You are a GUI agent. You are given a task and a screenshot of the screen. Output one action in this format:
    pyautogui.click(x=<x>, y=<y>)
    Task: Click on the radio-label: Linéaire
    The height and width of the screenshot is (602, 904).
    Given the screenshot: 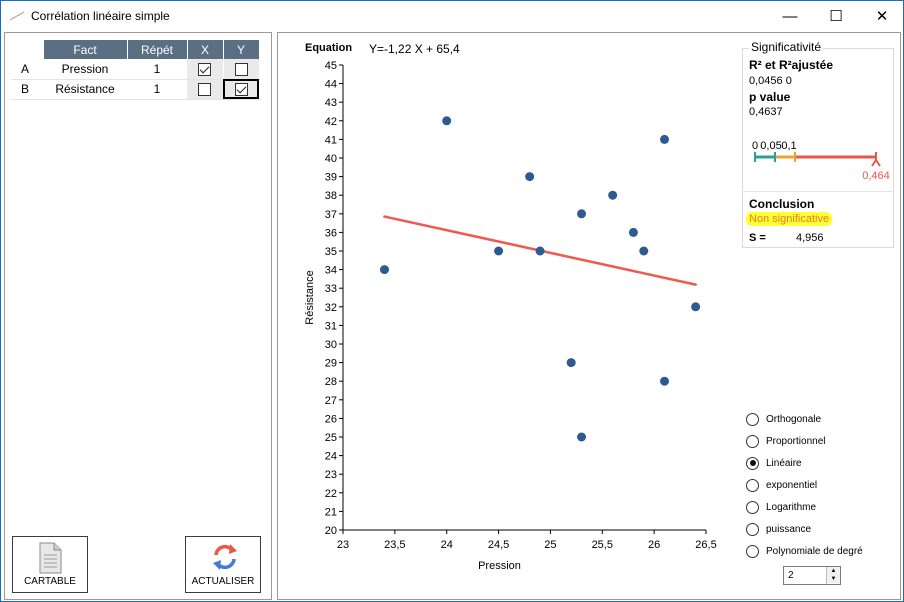 What is the action you would take?
    pyautogui.click(x=784, y=463)
    